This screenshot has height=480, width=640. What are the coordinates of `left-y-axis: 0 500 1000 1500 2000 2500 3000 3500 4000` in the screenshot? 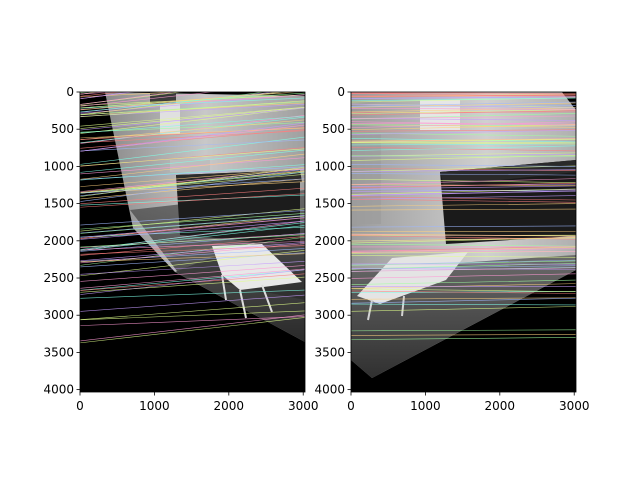 It's located at (61, 241).